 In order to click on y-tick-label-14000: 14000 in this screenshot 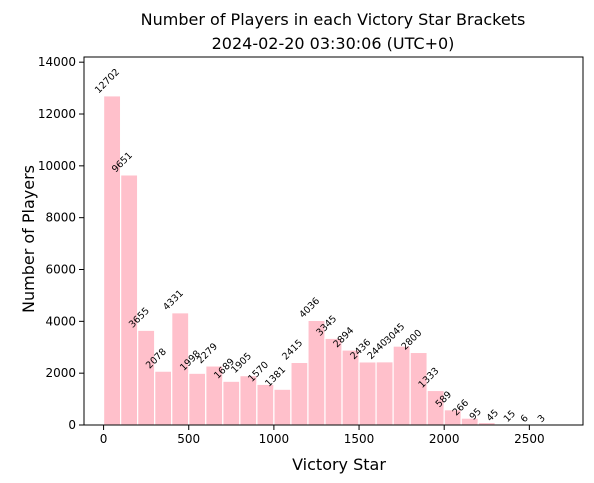, I will do `click(57, 62)`.